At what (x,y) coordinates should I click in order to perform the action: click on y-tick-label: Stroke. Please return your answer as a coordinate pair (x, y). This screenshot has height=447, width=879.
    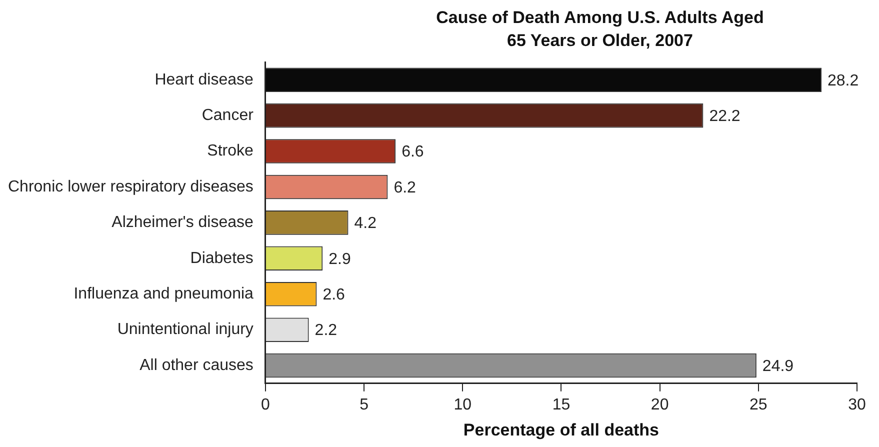
    Looking at the image, I should click on (230, 151).